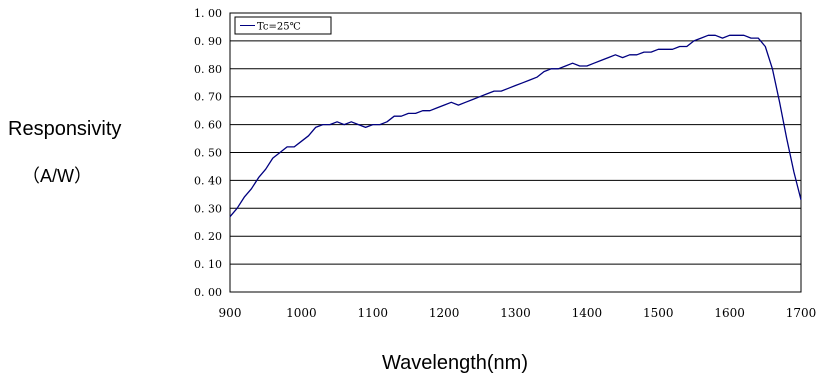 The height and width of the screenshot is (382, 816). What do you see at coordinates (208, 208) in the screenshot?
I see `y-tick-label: 0. 30` at bounding box center [208, 208].